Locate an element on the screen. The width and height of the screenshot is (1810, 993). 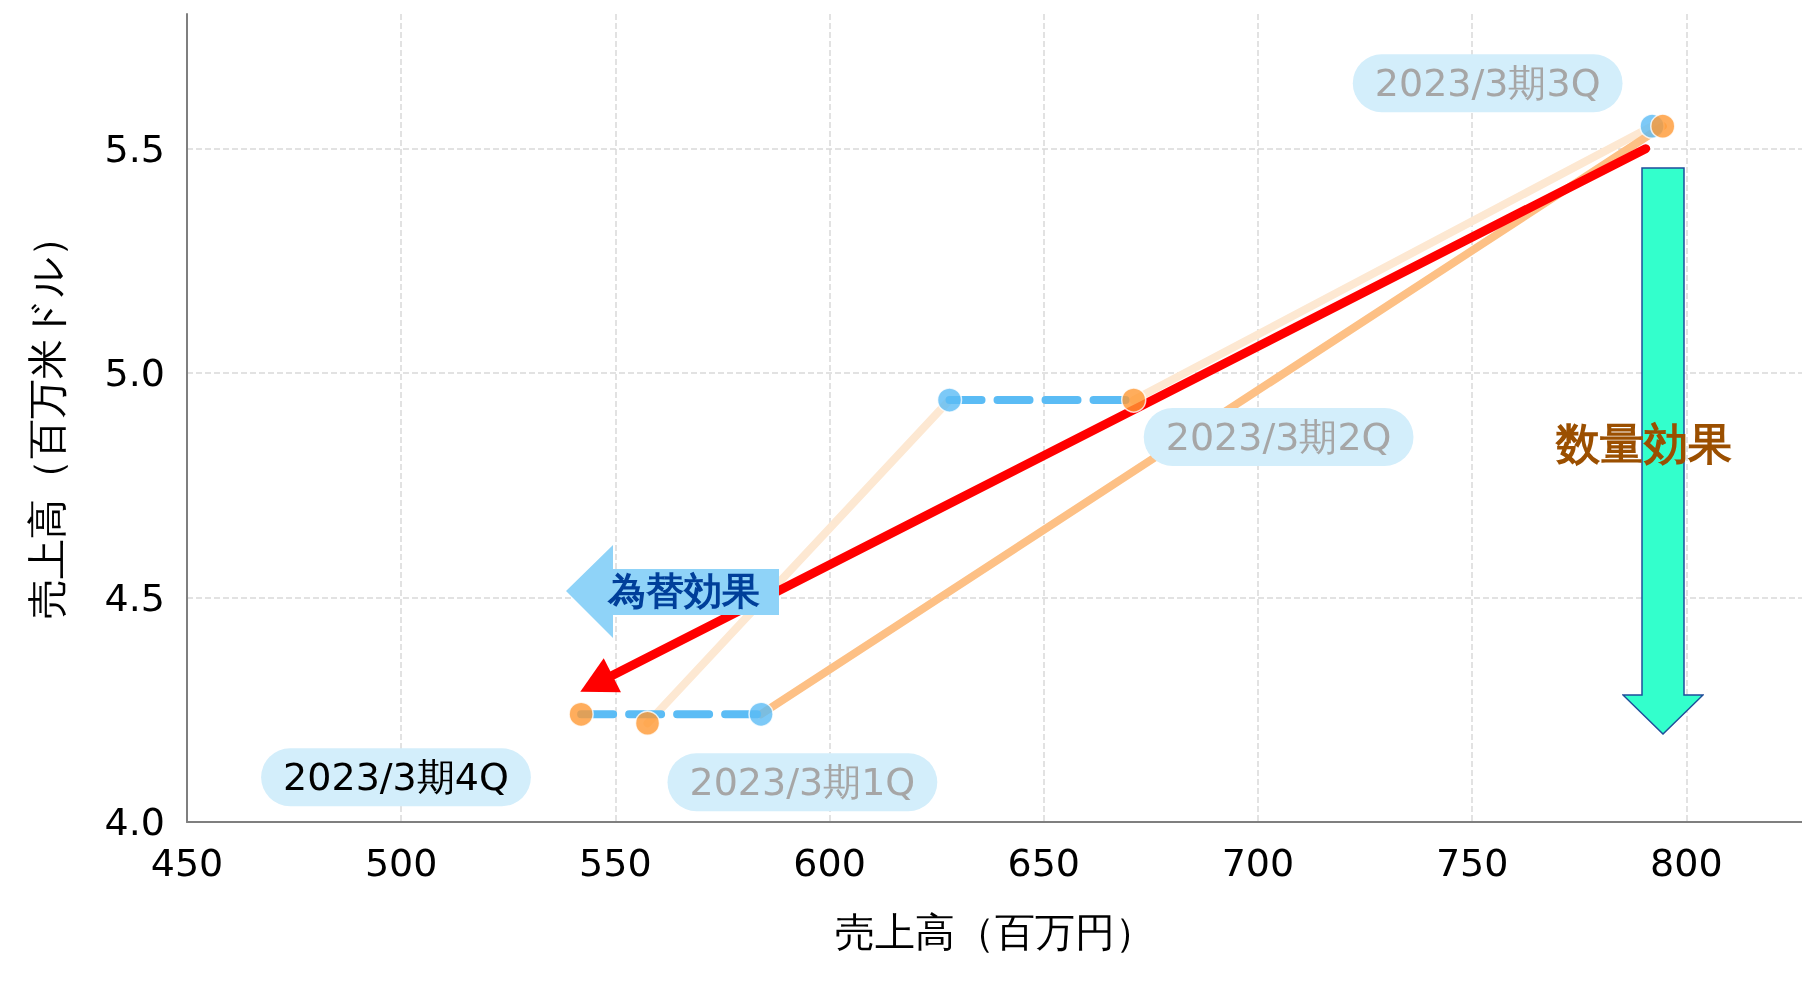
annotation: 2023/3期2Q is located at coordinates (1278, 437).